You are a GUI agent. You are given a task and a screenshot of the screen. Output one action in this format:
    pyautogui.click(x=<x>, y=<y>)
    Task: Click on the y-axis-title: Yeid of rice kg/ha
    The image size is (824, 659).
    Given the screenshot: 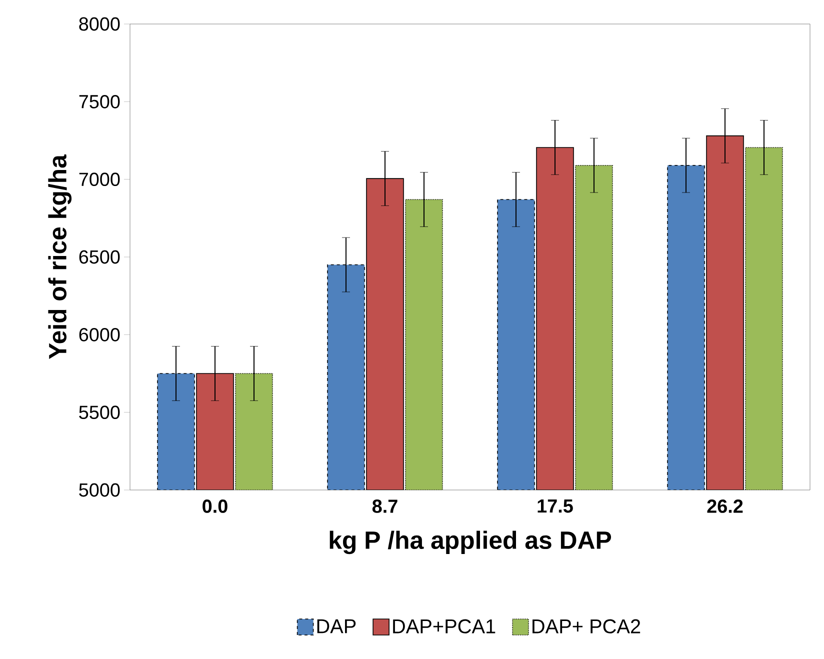 What is the action you would take?
    pyautogui.click(x=60, y=257)
    